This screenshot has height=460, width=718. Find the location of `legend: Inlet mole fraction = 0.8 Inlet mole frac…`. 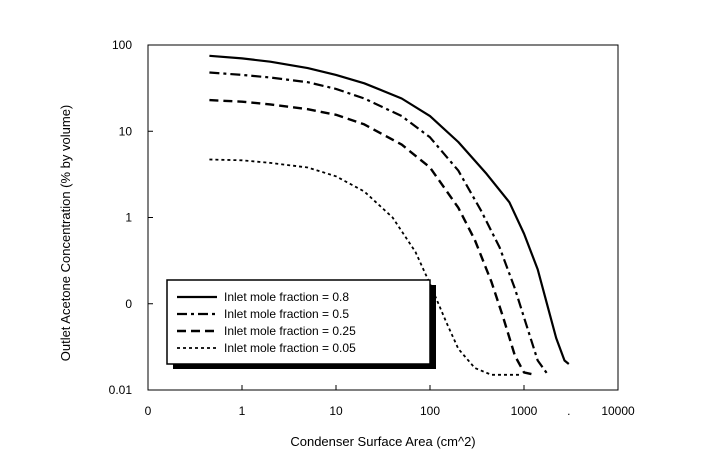

legend: Inlet mole fraction = 0.8 Inlet mole frac… is located at coordinates (301, 324).